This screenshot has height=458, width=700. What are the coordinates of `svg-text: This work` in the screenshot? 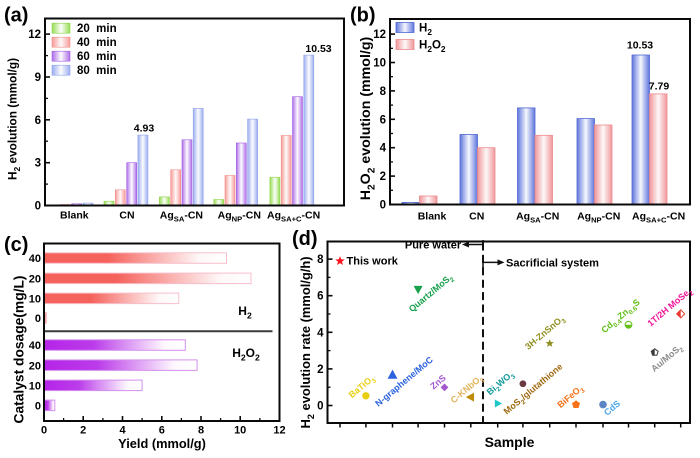 It's located at (373, 261).